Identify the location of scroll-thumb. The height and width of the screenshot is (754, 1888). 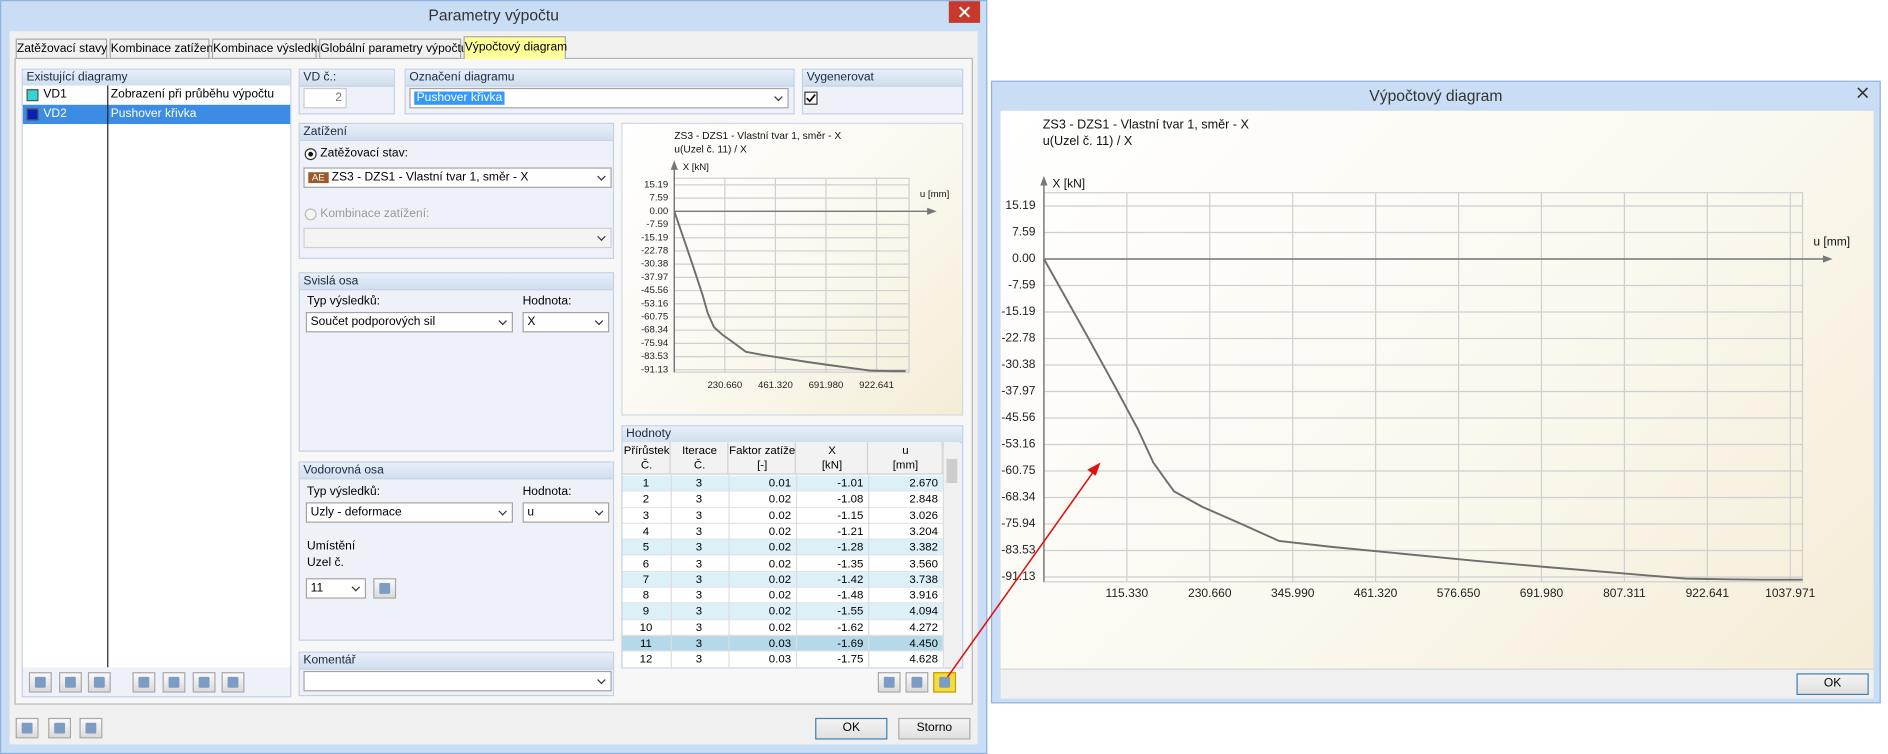
(952, 471).